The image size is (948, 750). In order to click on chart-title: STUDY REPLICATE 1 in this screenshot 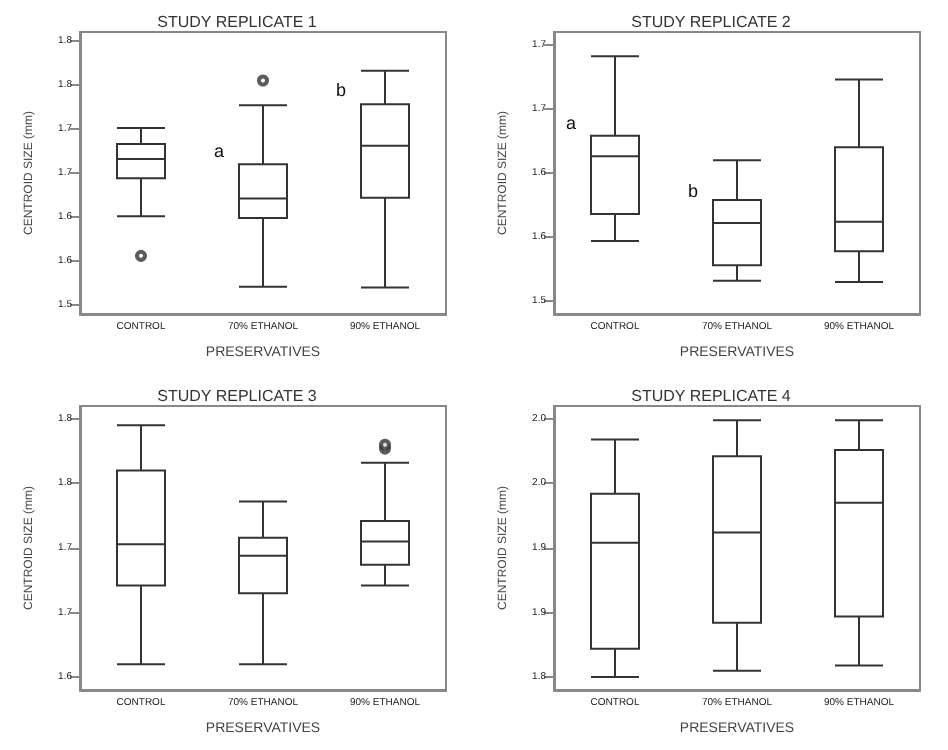, I will do `click(237, 22)`.